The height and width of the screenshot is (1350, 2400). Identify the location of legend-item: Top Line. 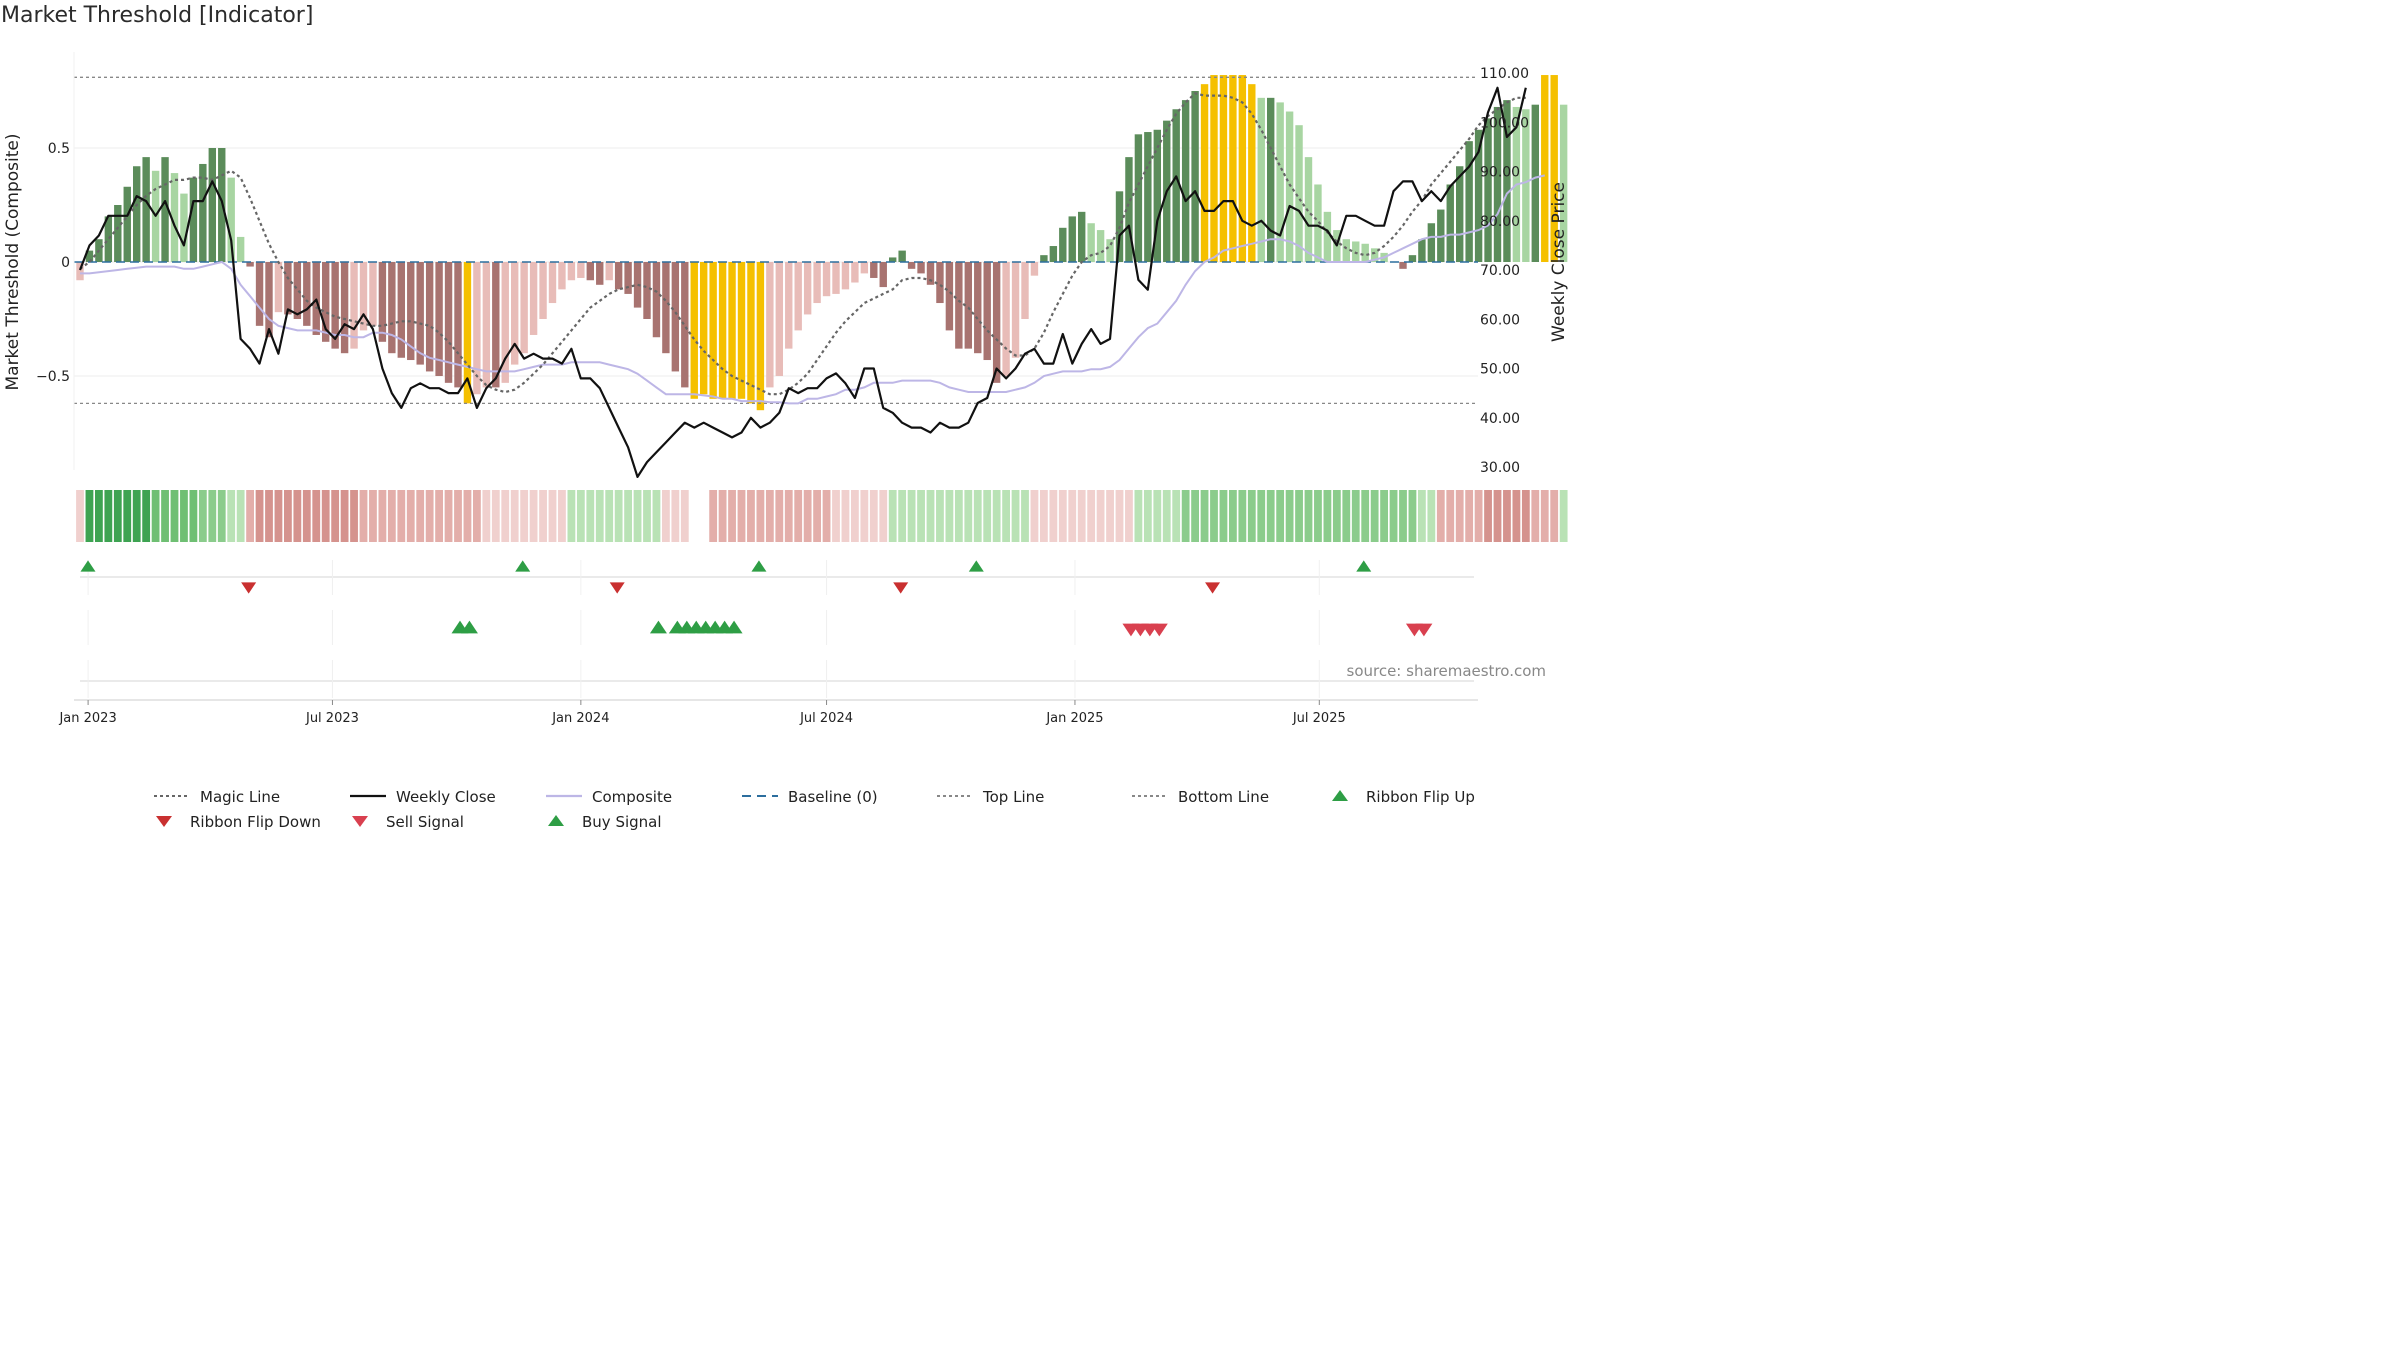
(990, 797).